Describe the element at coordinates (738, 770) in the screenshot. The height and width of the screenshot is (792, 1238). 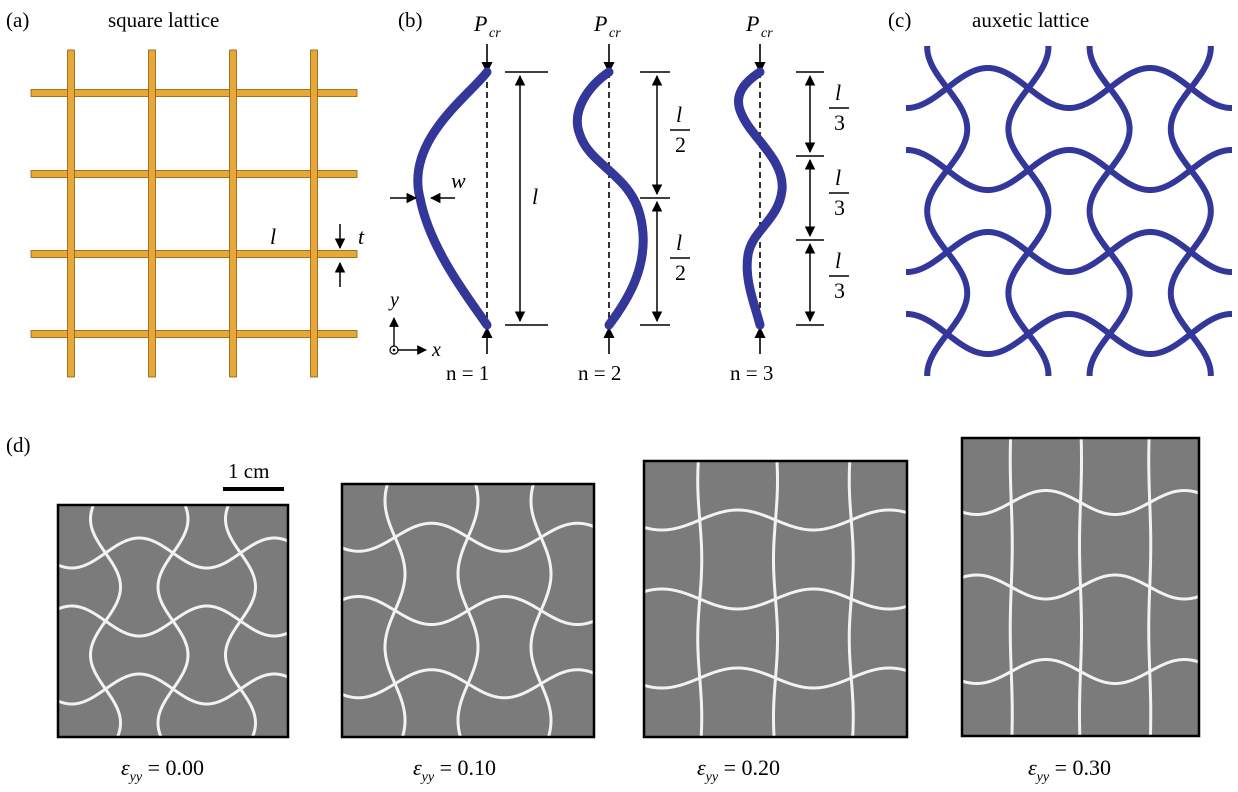
I see `strain-label: εyy = 0.20` at that location.